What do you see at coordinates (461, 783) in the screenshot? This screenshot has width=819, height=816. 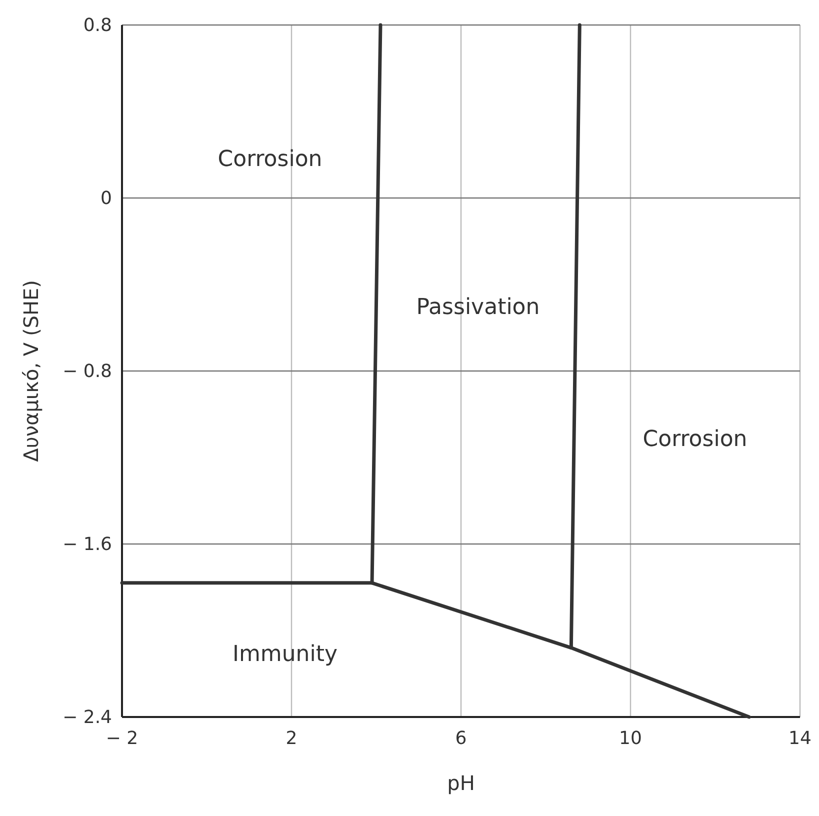 I see `x-axis-title: pH` at bounding box center [461, 783].